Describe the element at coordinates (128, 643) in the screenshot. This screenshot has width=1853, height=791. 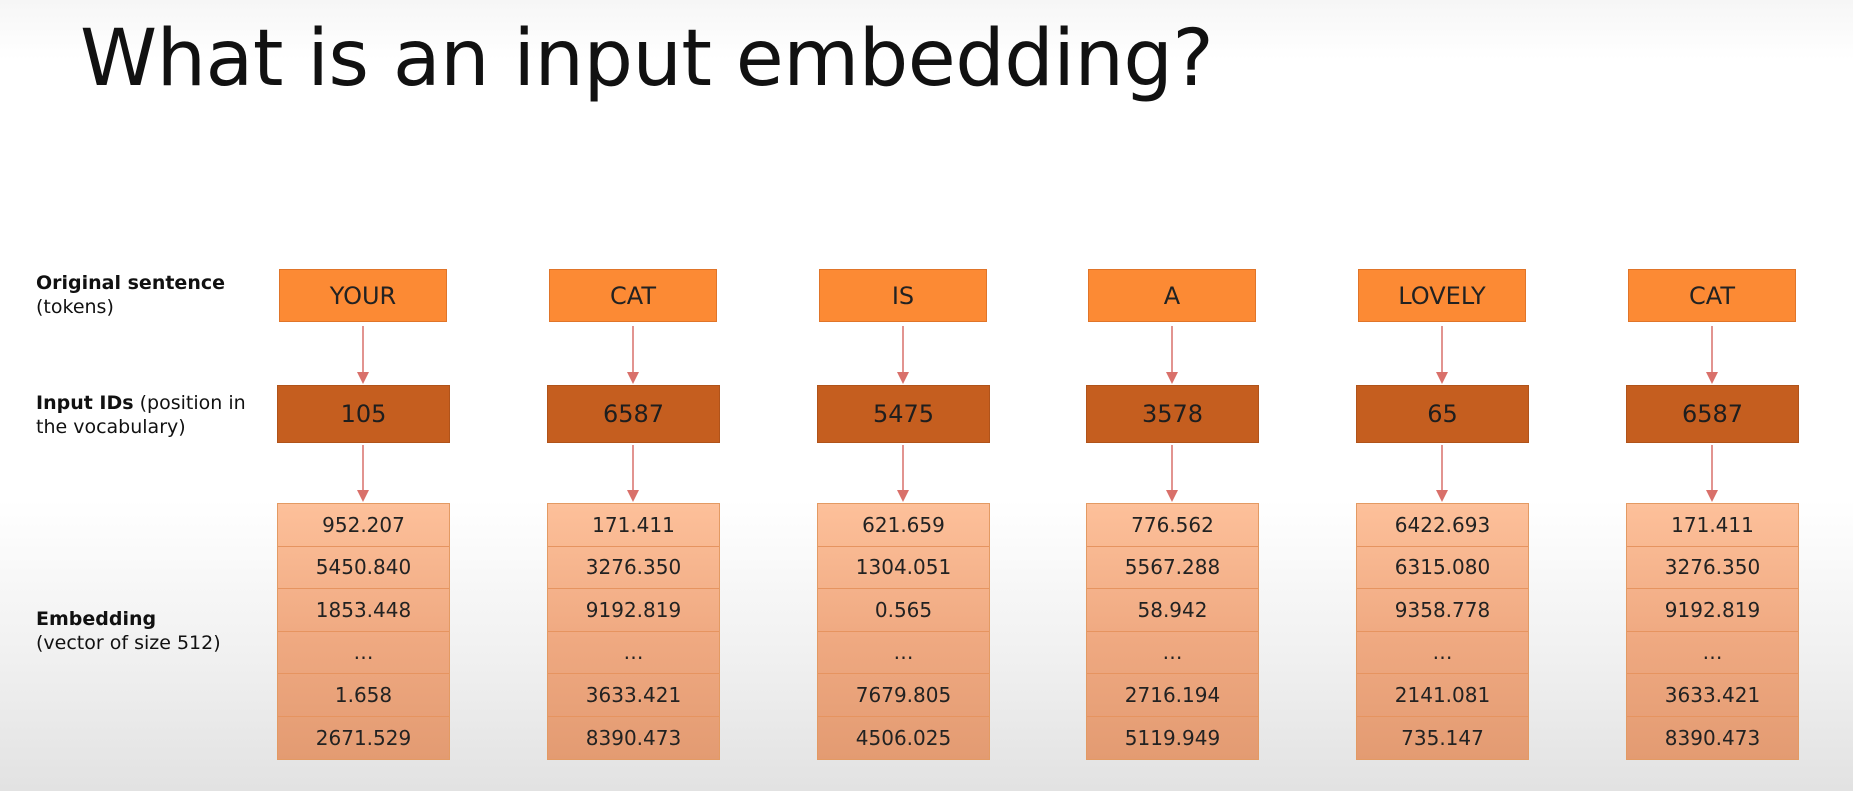
I see `embedding-row-label-subtitle: (vector of size 512)` at that location.